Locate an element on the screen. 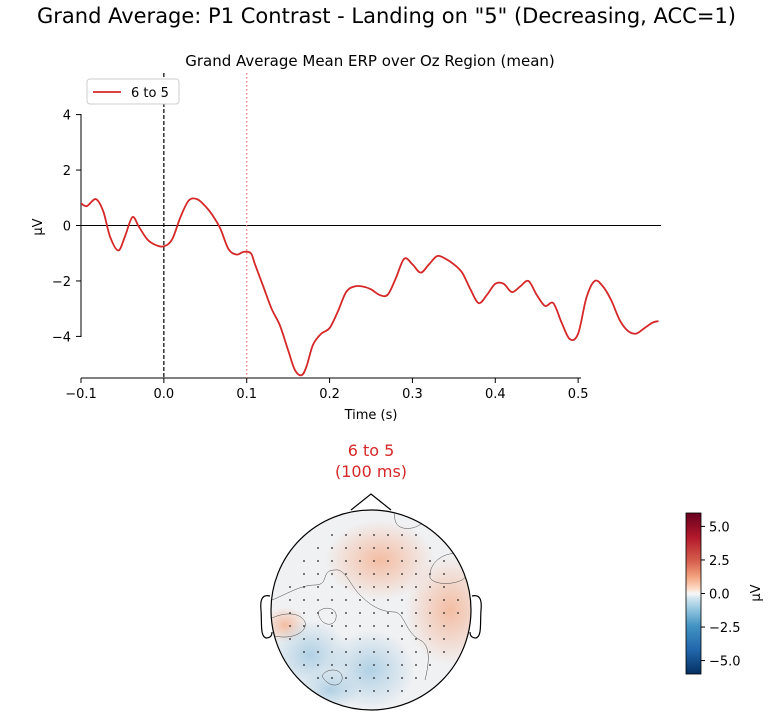 The width and height of the screenshot is (773, 723). x-tick-label: 0.3 is located at coordinates (412, 394).